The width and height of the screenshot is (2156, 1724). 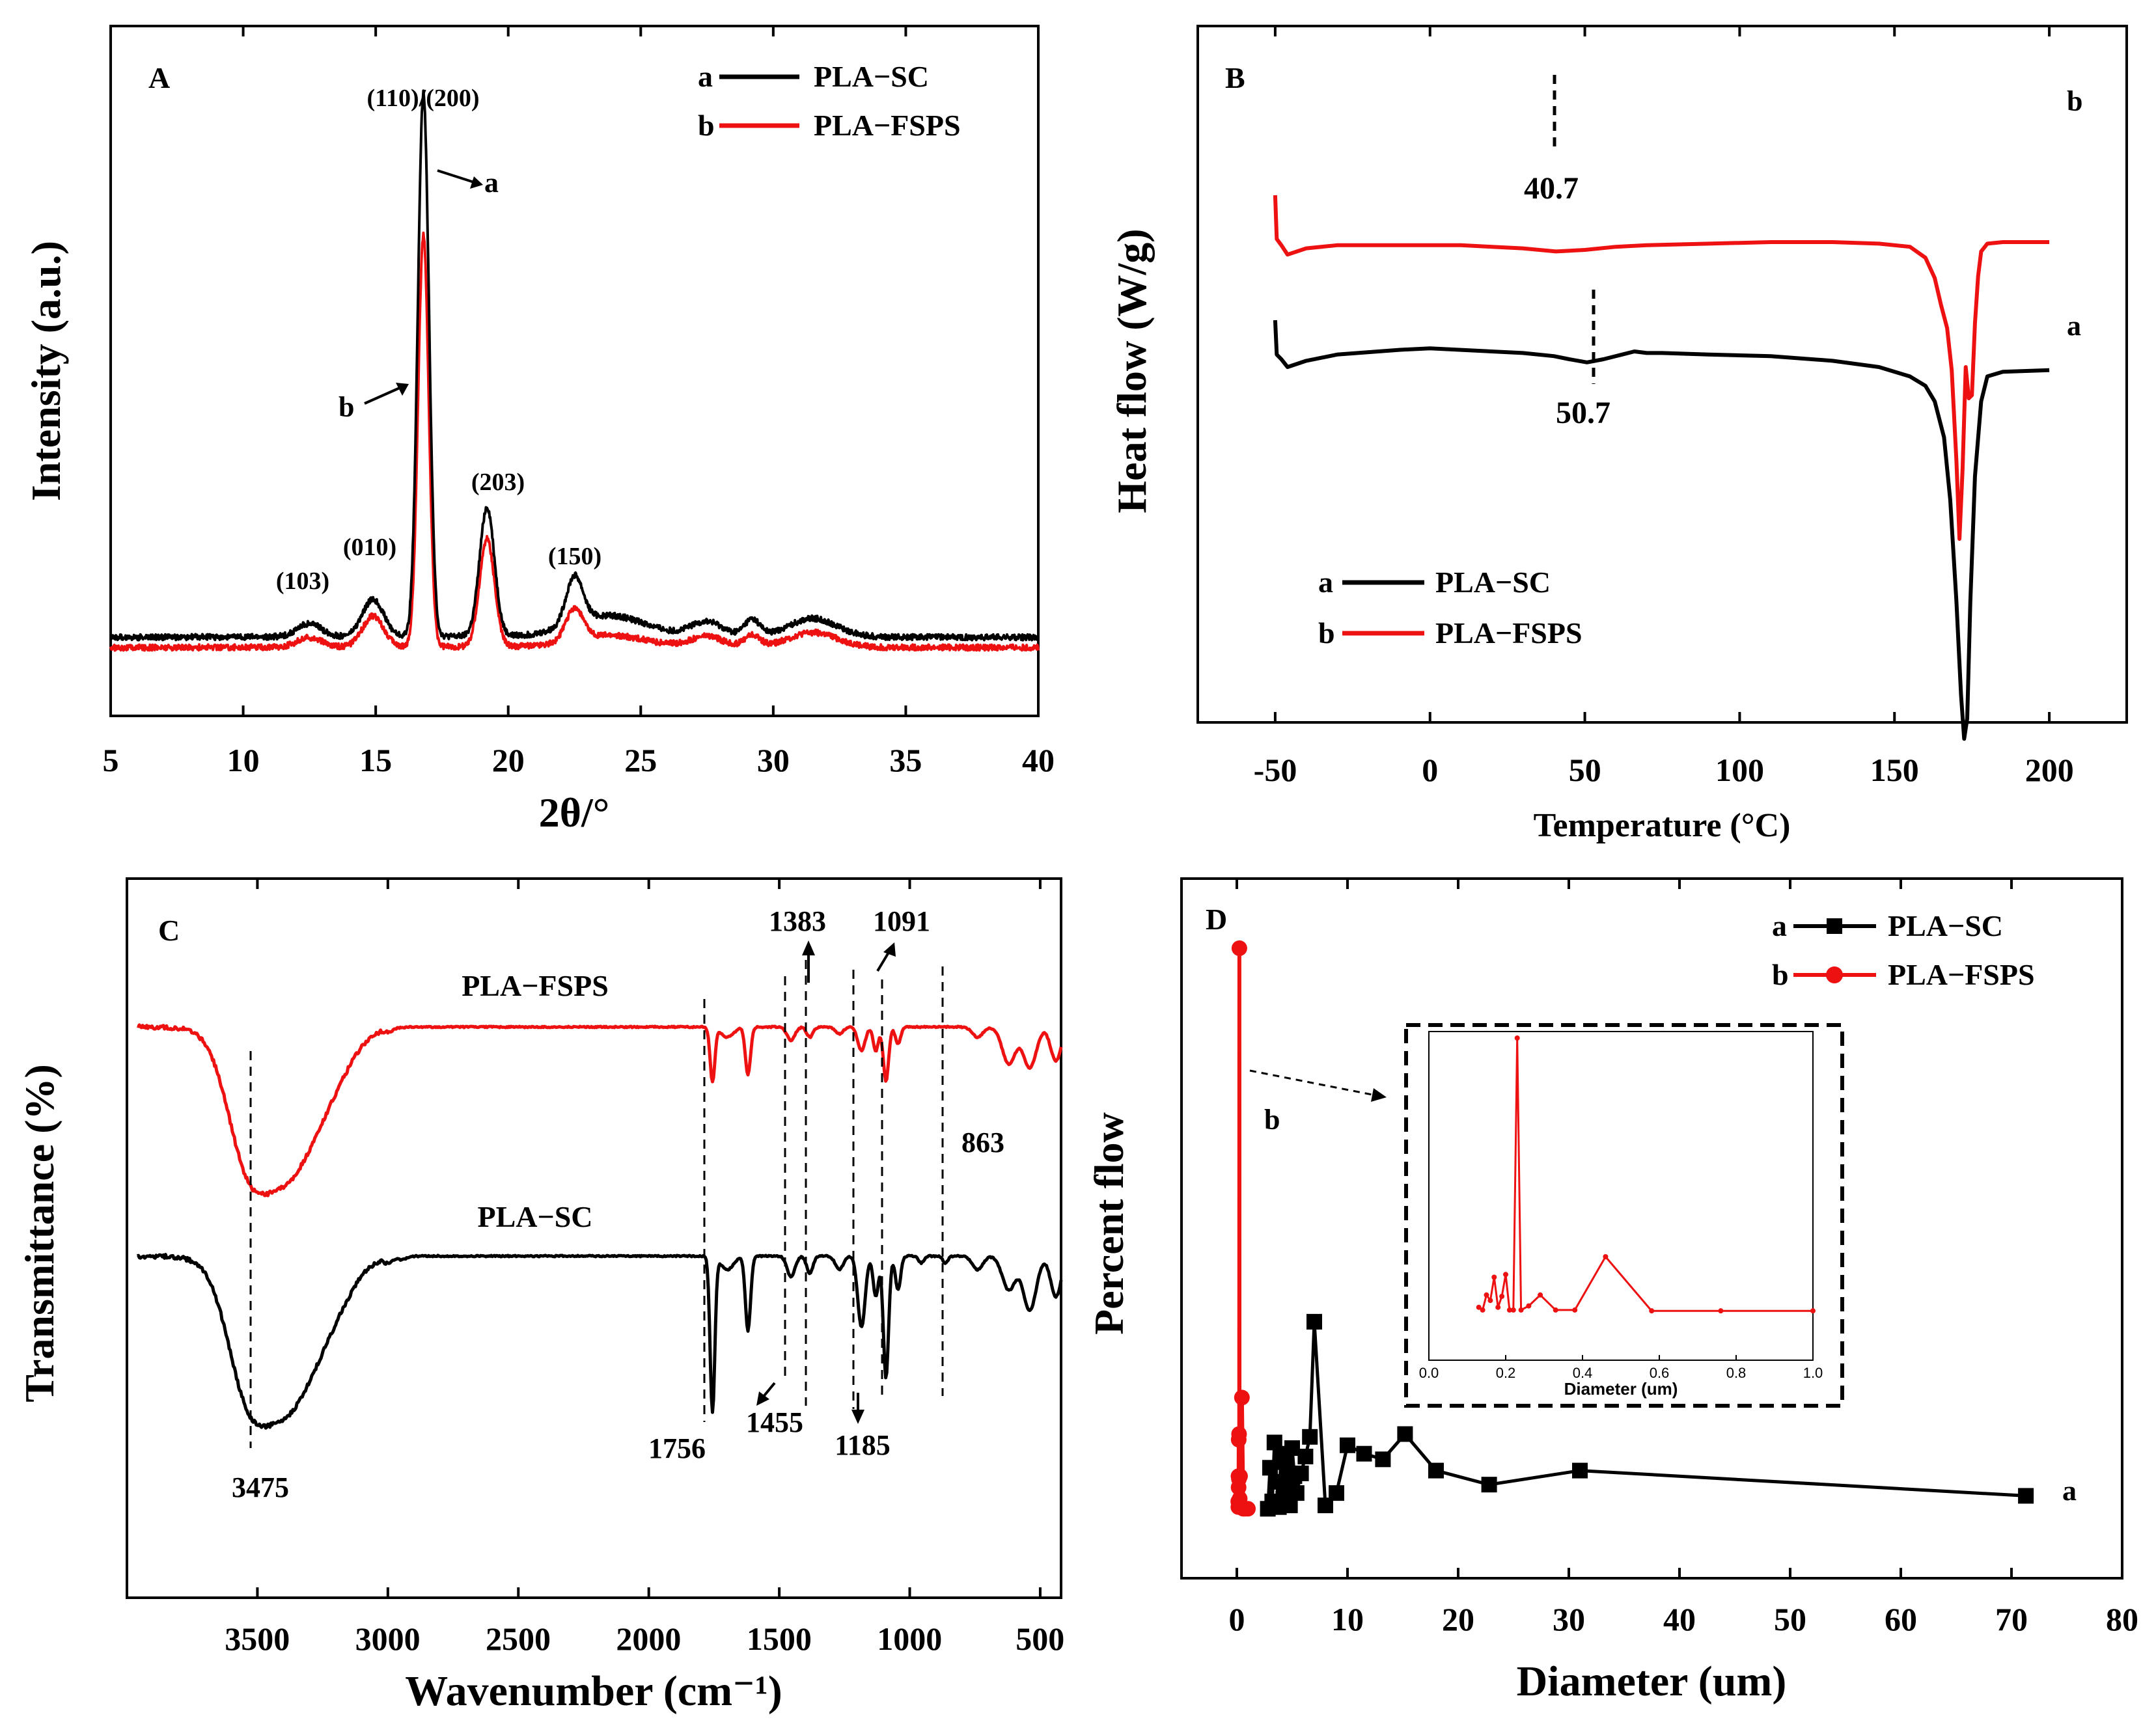 What do you see at coordinates (797, 921) in the screenshot?
I see `band-label-1383: 1383` at bounding box center [797, 921].